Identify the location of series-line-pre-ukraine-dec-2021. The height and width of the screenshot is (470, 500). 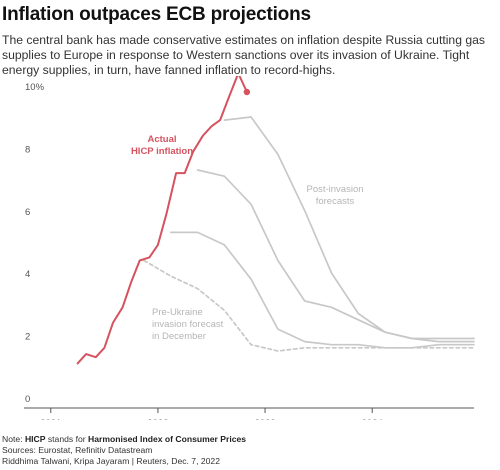
(309, 305).